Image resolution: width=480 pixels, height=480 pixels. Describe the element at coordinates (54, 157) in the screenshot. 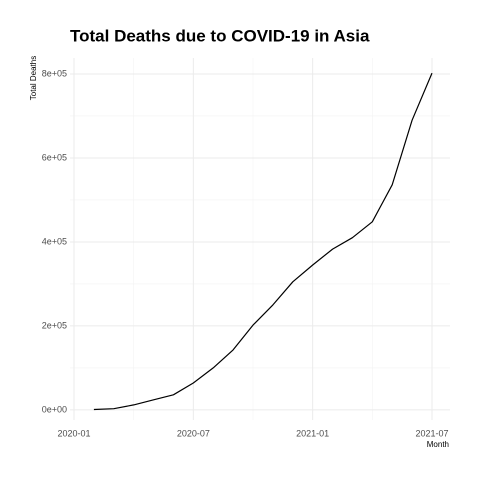

I see `y-tick-label: 6e+05` at that location.